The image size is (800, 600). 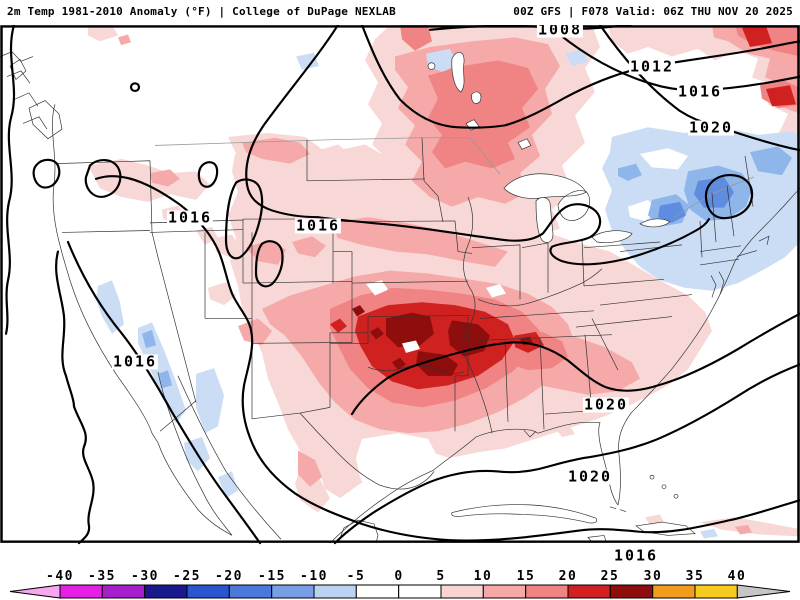 What do you see at coordinates (60, 576) in the screenshot?
I see `colorbar-tick: -40` at bounding box center [60, 576].